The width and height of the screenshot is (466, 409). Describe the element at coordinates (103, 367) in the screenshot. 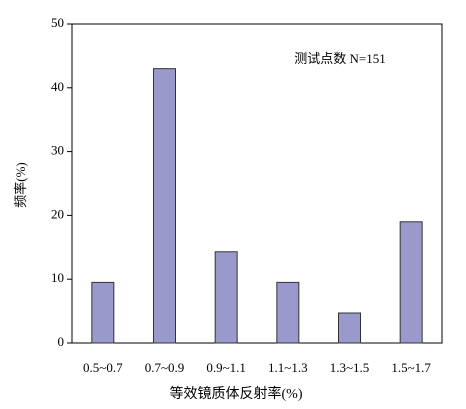

I see `x-tick-label: 0.5~0.7` at that location.